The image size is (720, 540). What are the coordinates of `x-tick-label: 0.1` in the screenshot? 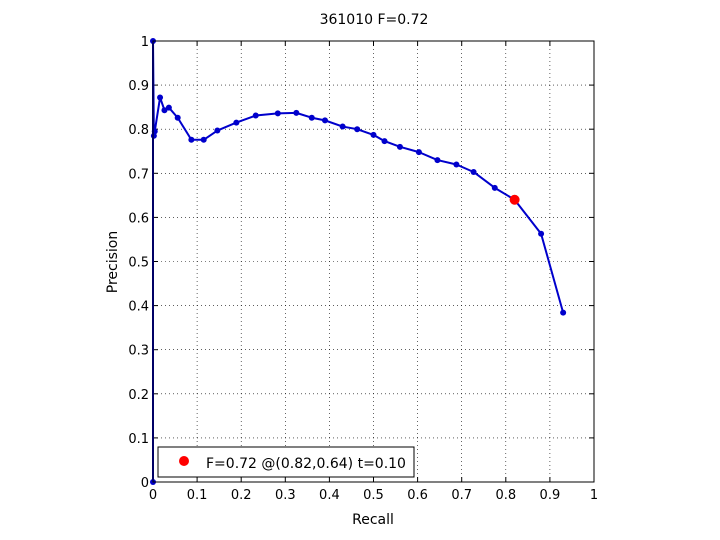 It's located at (197, 495).